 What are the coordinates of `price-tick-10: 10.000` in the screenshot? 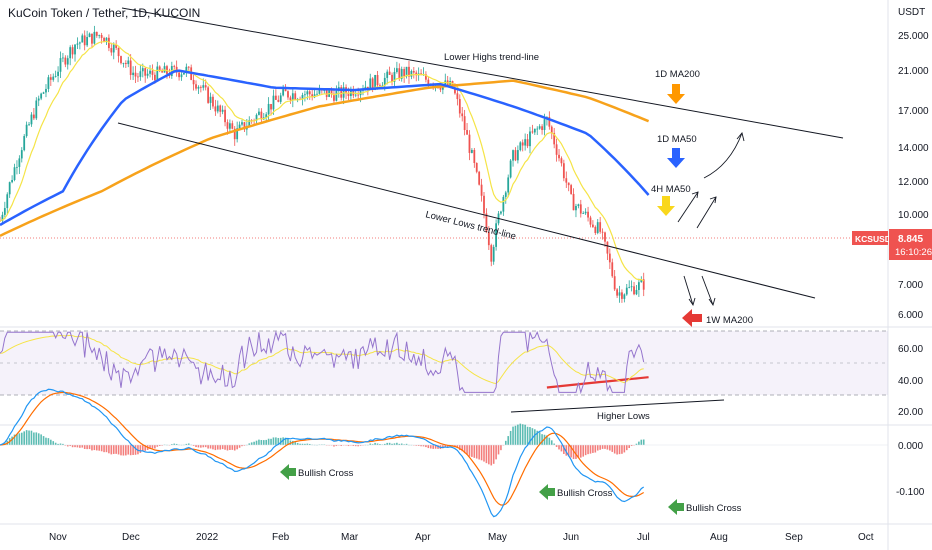 It's located at (913, 215).